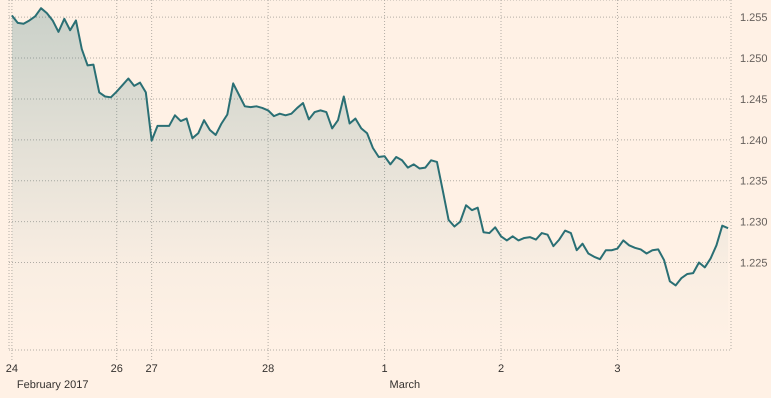 Image resolution: width=771 pixels, height=398 pixels. I want to click on text: February 2017, so click(52, 385).